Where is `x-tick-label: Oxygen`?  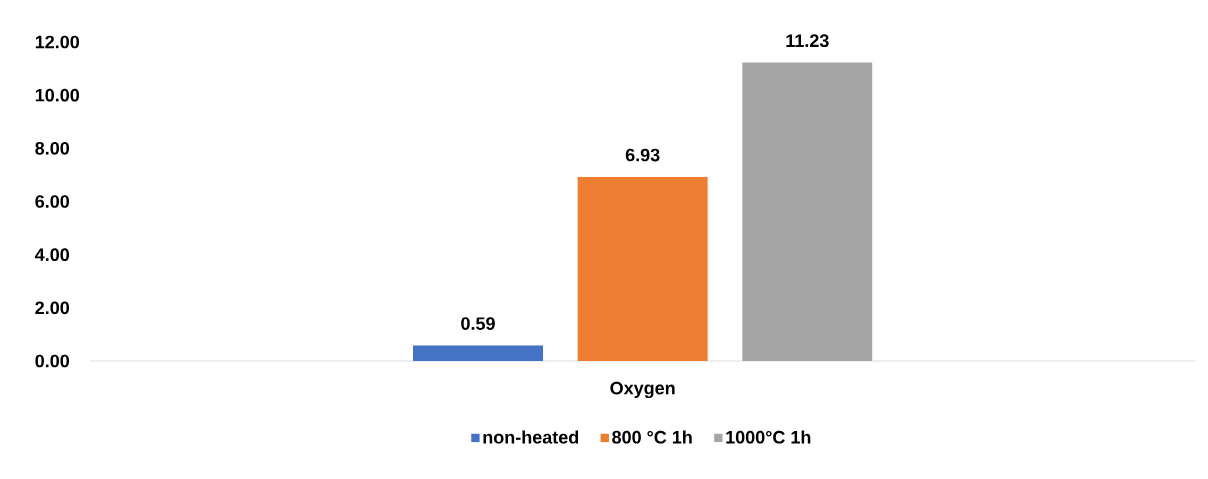
x-tick-label: Oxygen is located at coordinates (642, 390).